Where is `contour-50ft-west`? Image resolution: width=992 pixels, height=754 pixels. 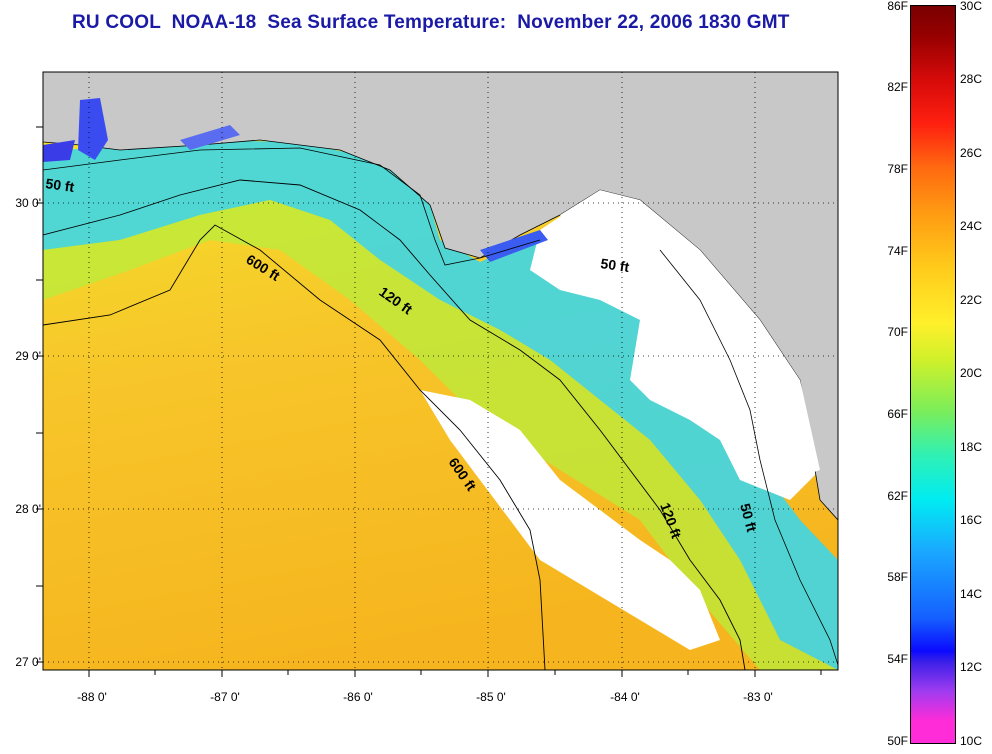
contour-50ft-west is located at coordinates (292, 206).